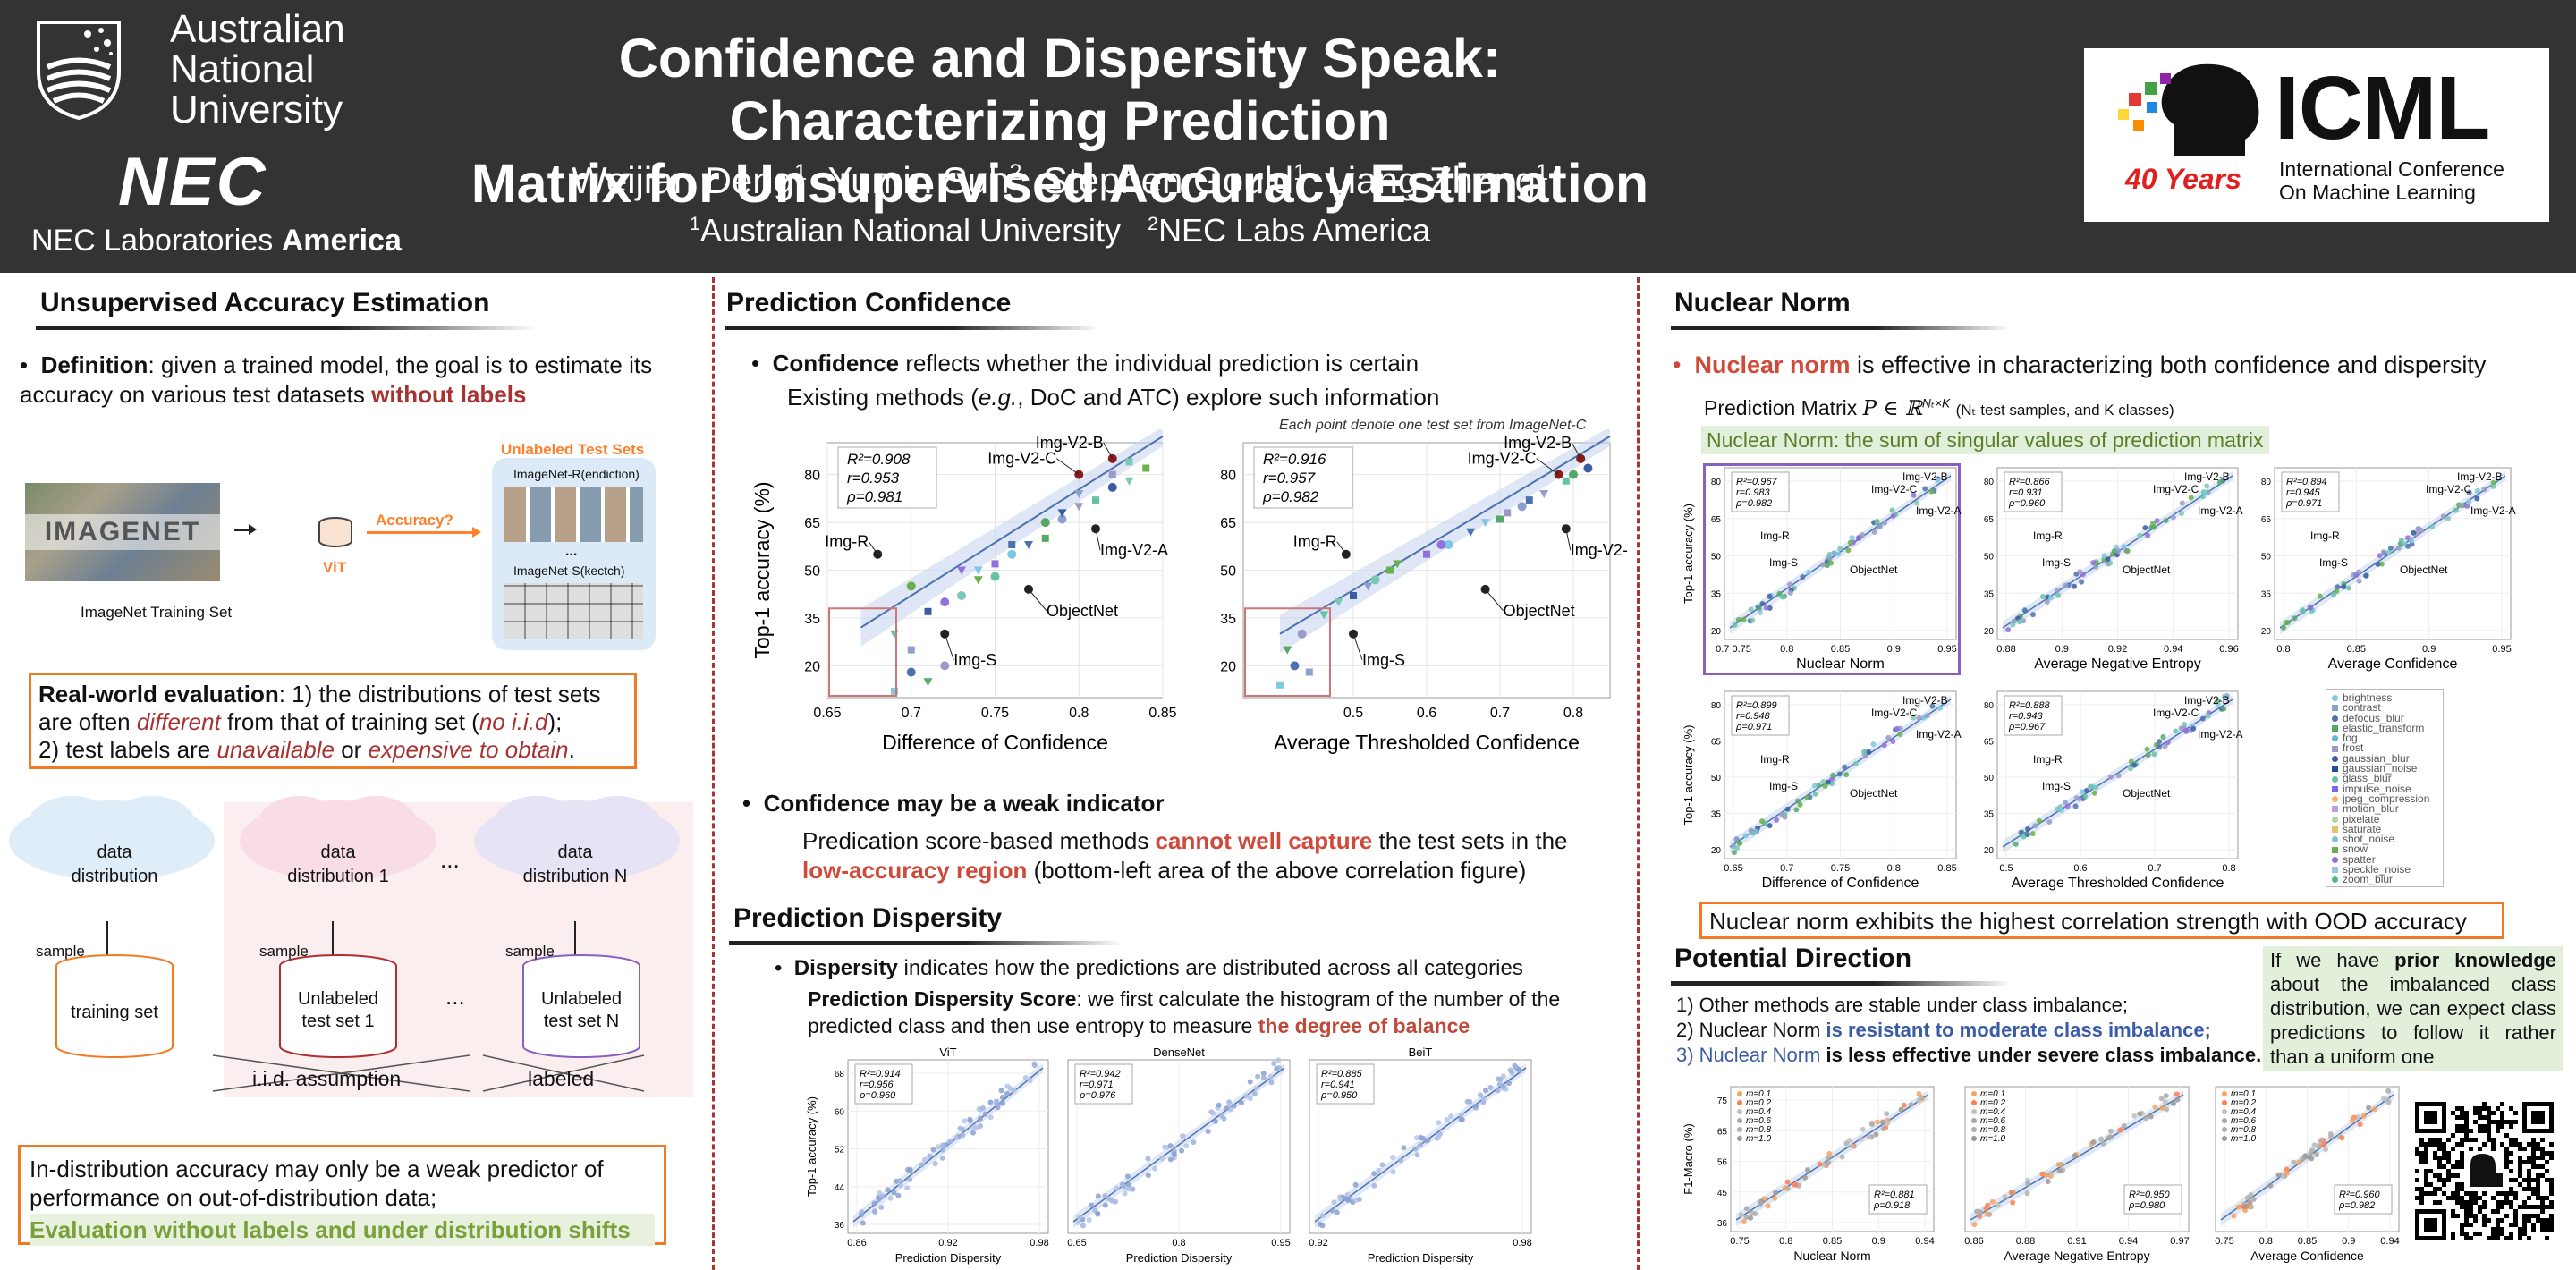 Image resolution: width=2576 pixels, height=1270 pixels. Describe the element at coordinates (2048, 536) in the screenshot. I see `annotation-label: Img-R` at that location.